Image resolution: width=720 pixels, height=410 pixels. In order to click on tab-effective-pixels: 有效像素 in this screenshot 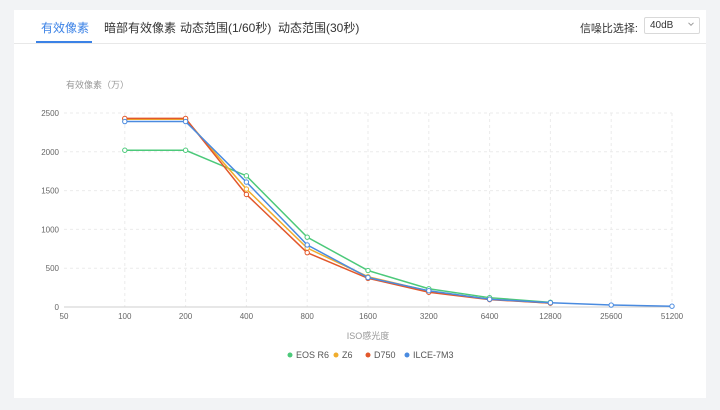, I will do `click(65, 28)`.